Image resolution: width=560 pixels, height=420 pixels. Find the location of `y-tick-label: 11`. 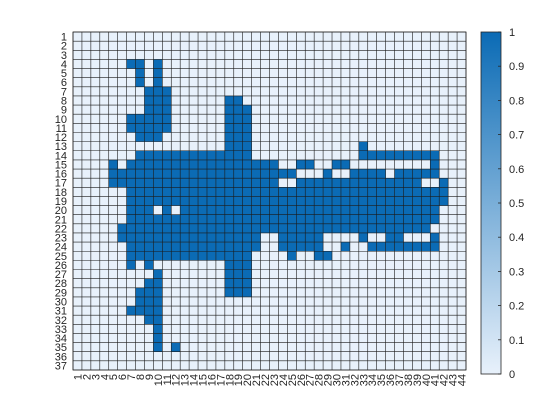

y-tick-label: 11 is located at coordinates (61, 129).